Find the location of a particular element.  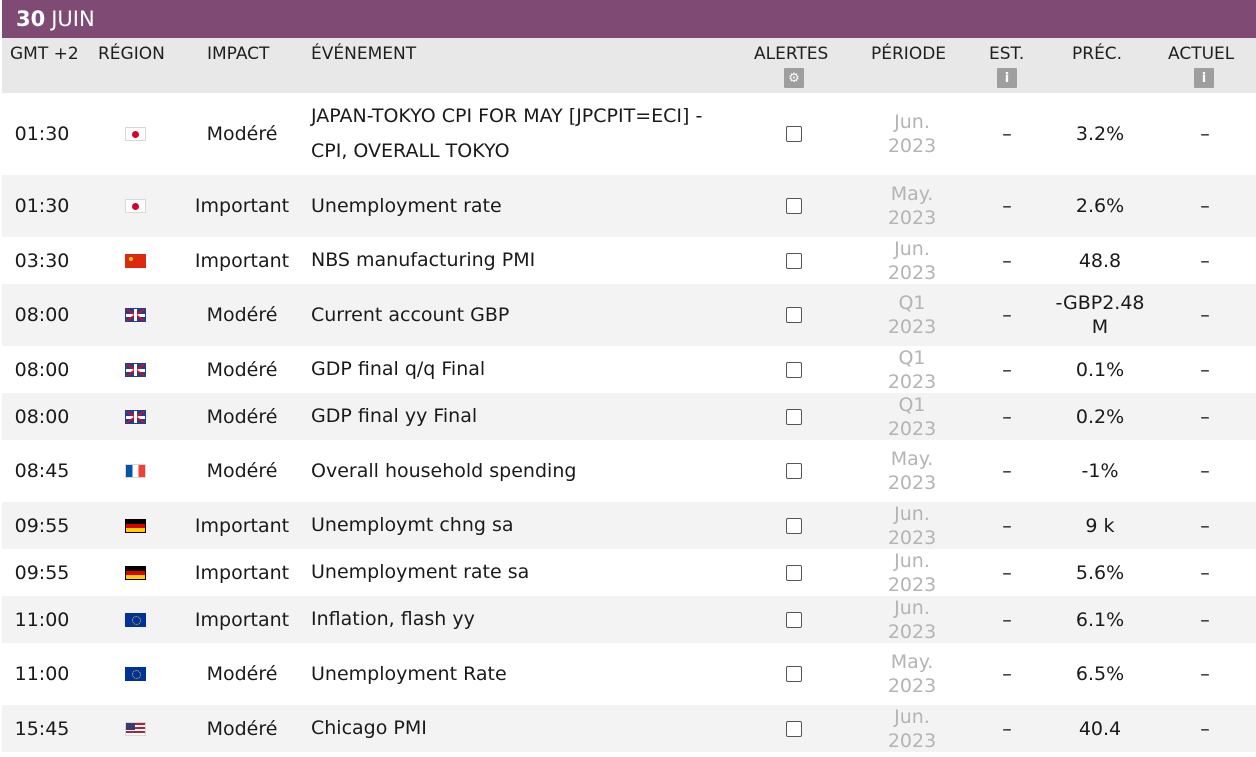

event-name: Unemployment Rate is located at coordinates (409, 673).